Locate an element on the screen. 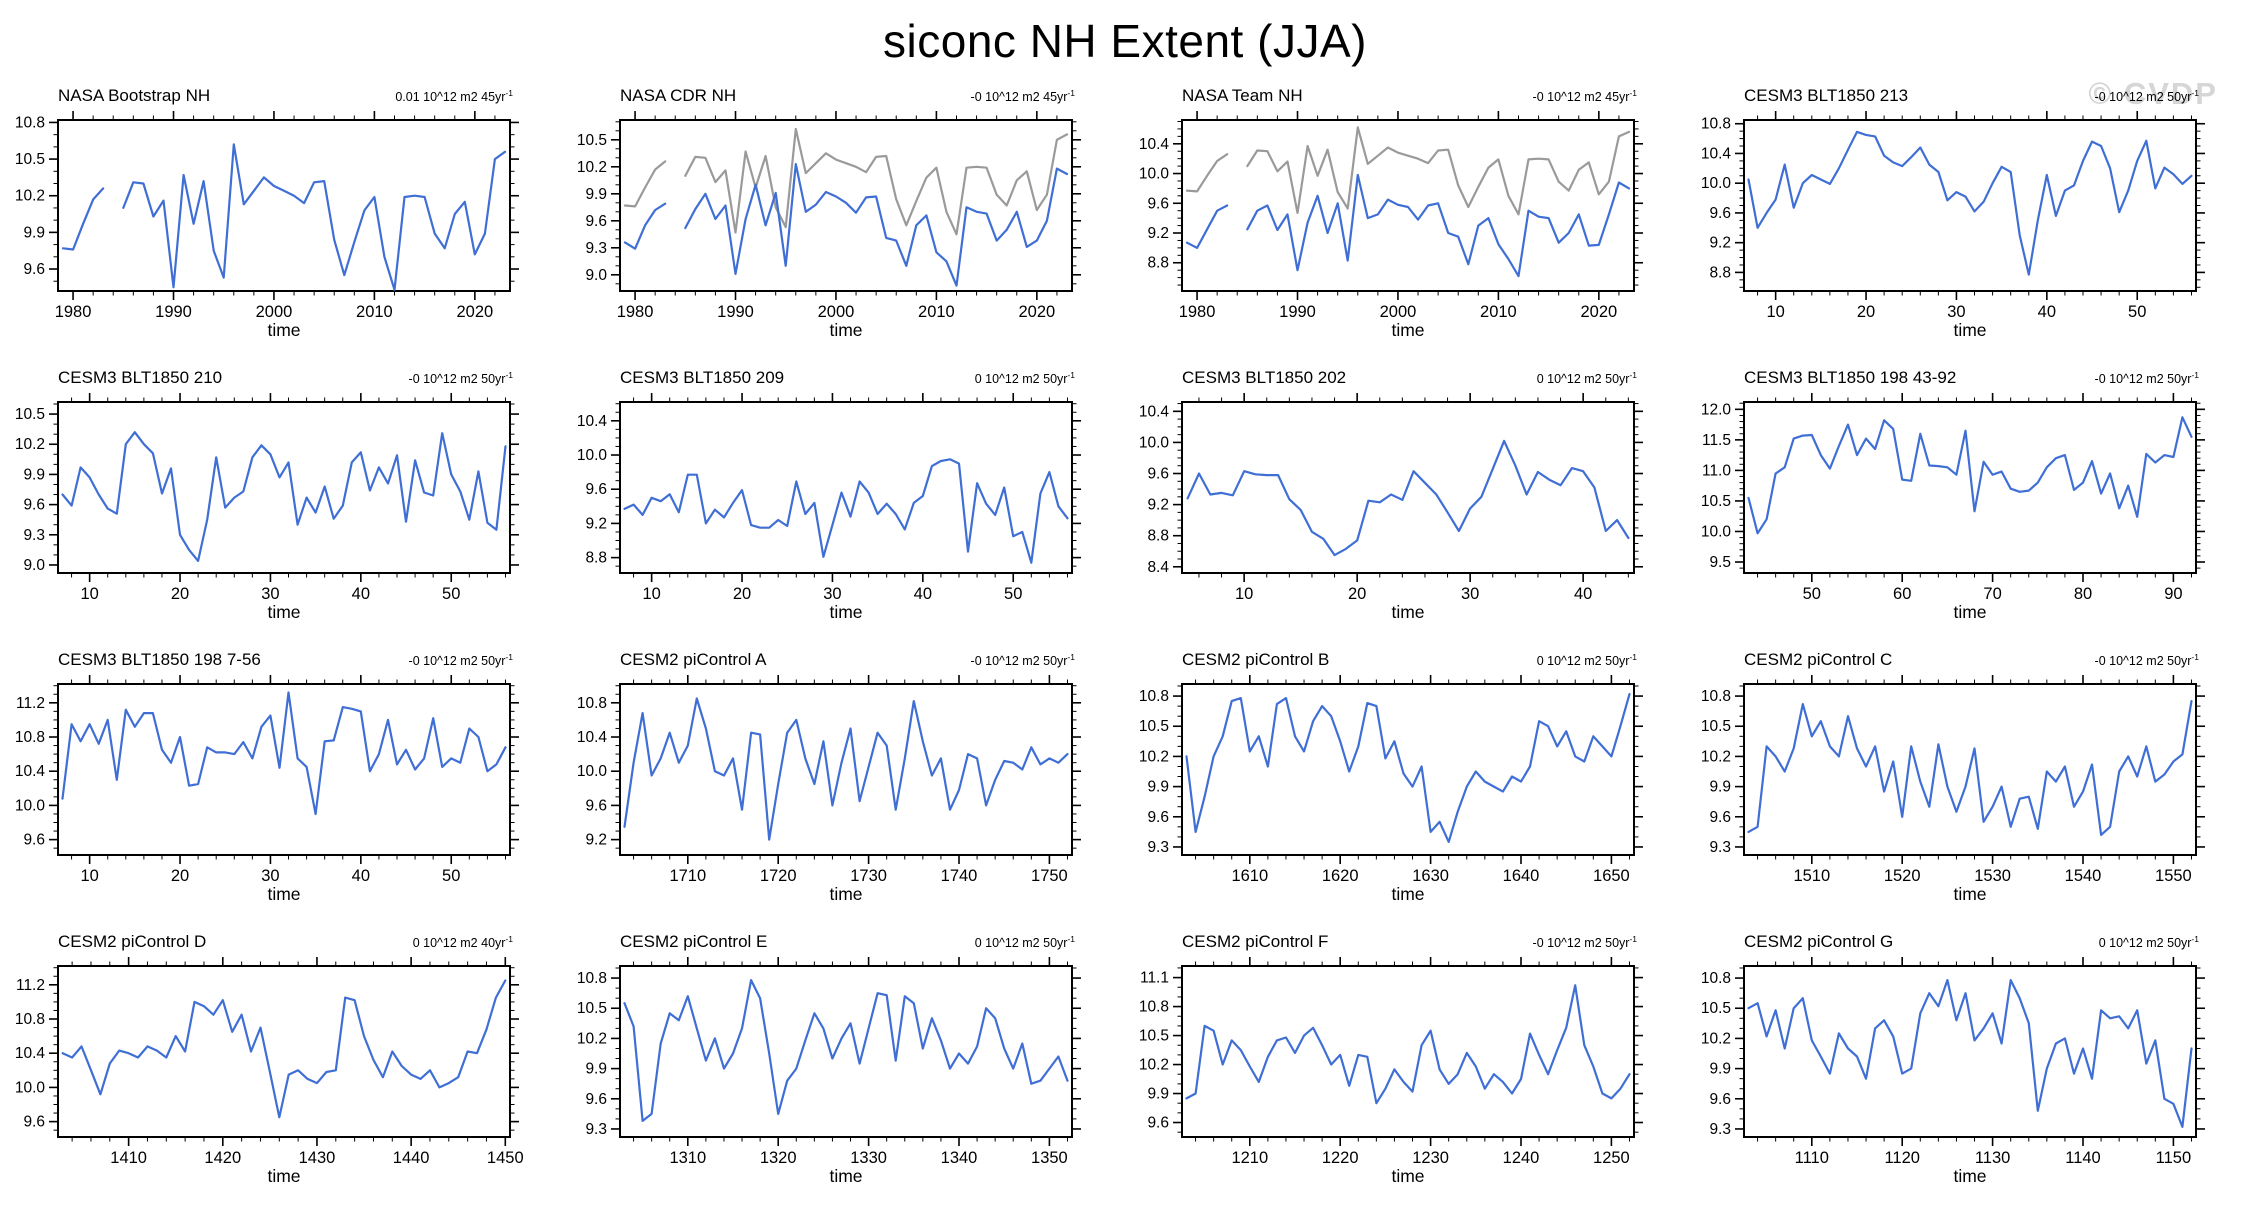 This screenshot has height=1232, width=2250. panel-title: CESM2 piControl B is located at coordinates (1256, 659).